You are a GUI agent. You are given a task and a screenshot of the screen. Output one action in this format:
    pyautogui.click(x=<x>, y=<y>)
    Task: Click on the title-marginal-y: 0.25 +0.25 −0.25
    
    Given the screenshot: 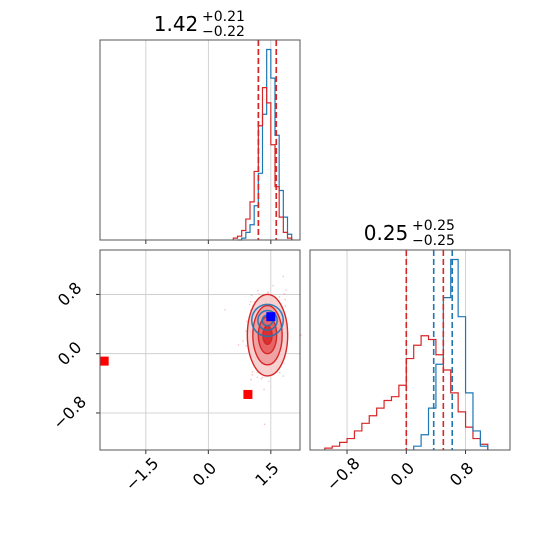 What is the action you would take?
    pyautogui.click(x=409, y=233)
    